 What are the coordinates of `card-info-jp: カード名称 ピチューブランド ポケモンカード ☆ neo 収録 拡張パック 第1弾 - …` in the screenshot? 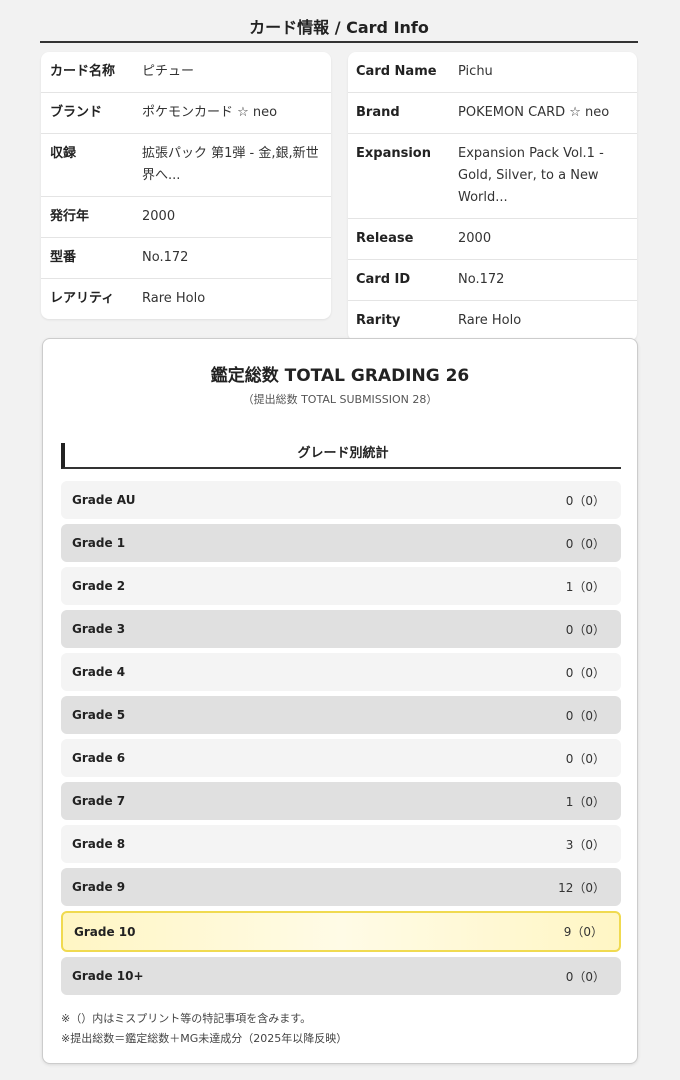 It's located at (186, 185).